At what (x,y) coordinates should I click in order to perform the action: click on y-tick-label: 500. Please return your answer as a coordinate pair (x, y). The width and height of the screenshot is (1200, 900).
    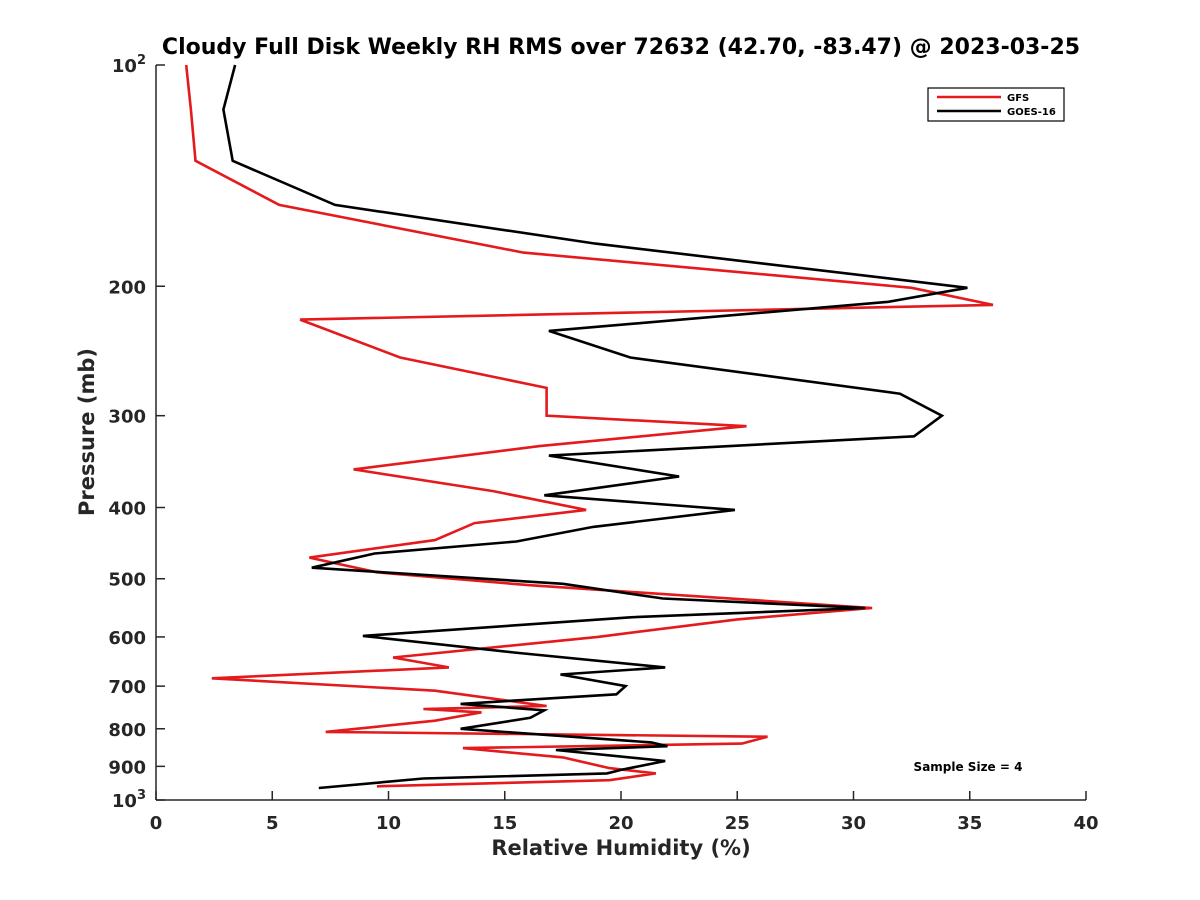
    Looking at the image, I should click on (127, 580).